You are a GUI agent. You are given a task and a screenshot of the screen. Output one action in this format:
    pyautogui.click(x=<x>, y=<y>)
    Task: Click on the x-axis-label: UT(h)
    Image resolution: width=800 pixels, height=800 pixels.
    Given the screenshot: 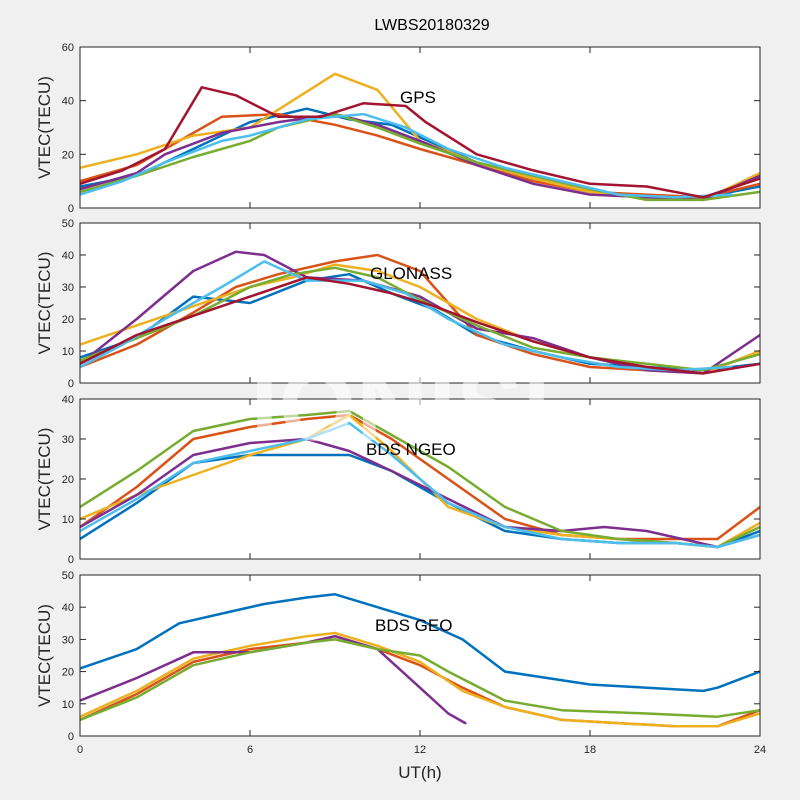 What is the action you would take?
    pyautogui.click(x=419, y=772)
    